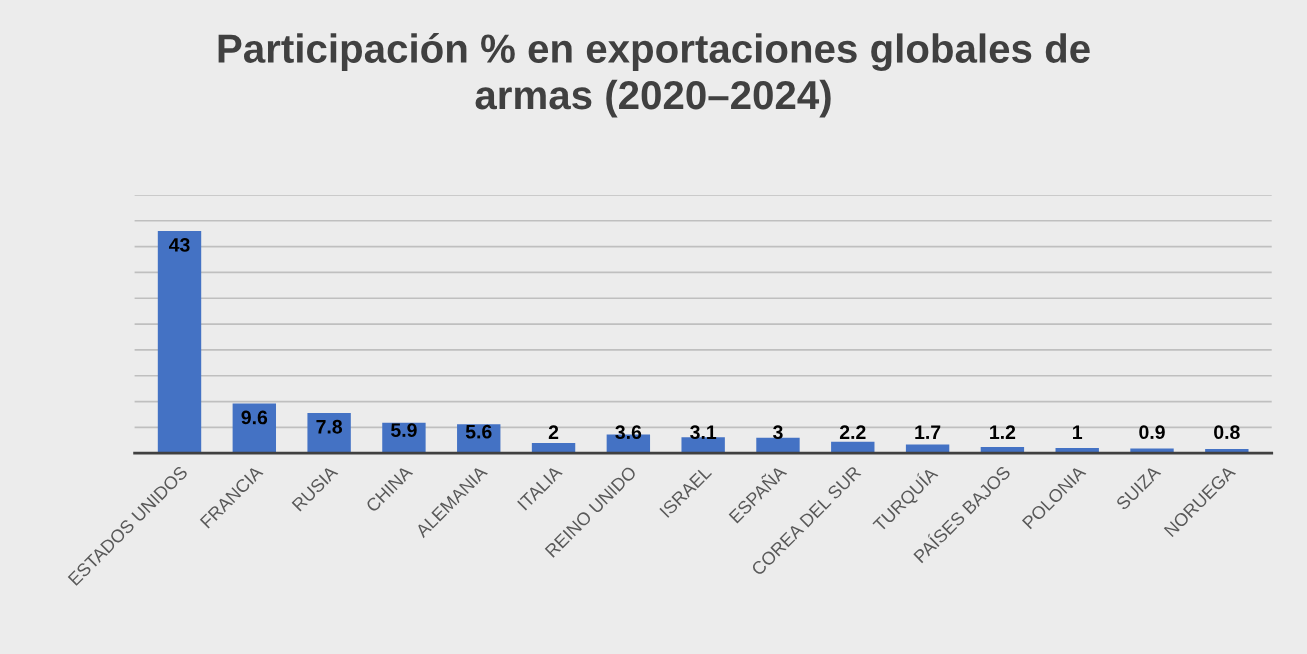  What do you see at coordinates (478, 431) in the screenshot?
I see `data-label: 5.6` at bounding box center [478, 431].